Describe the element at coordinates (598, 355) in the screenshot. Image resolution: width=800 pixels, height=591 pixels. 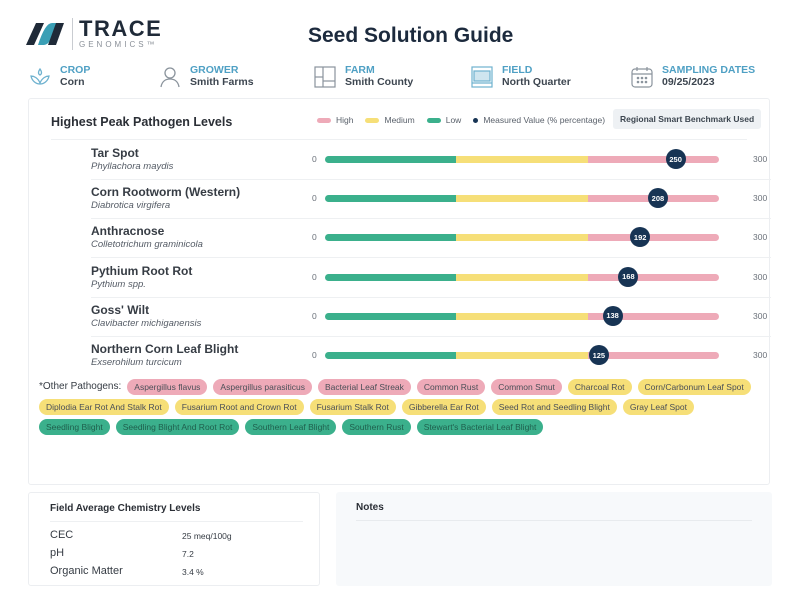
I see `measured-value-marker: 125` at that location.